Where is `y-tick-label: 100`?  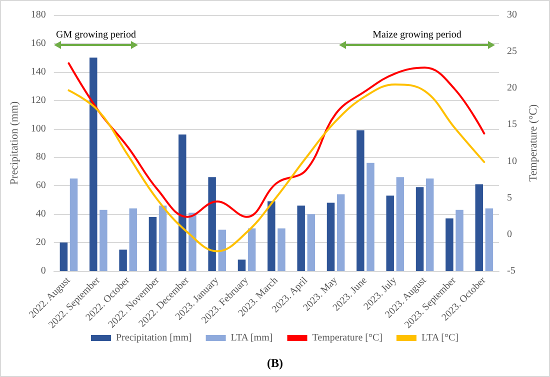 y-tick-label: 100 is located at coordinates (38, 128).